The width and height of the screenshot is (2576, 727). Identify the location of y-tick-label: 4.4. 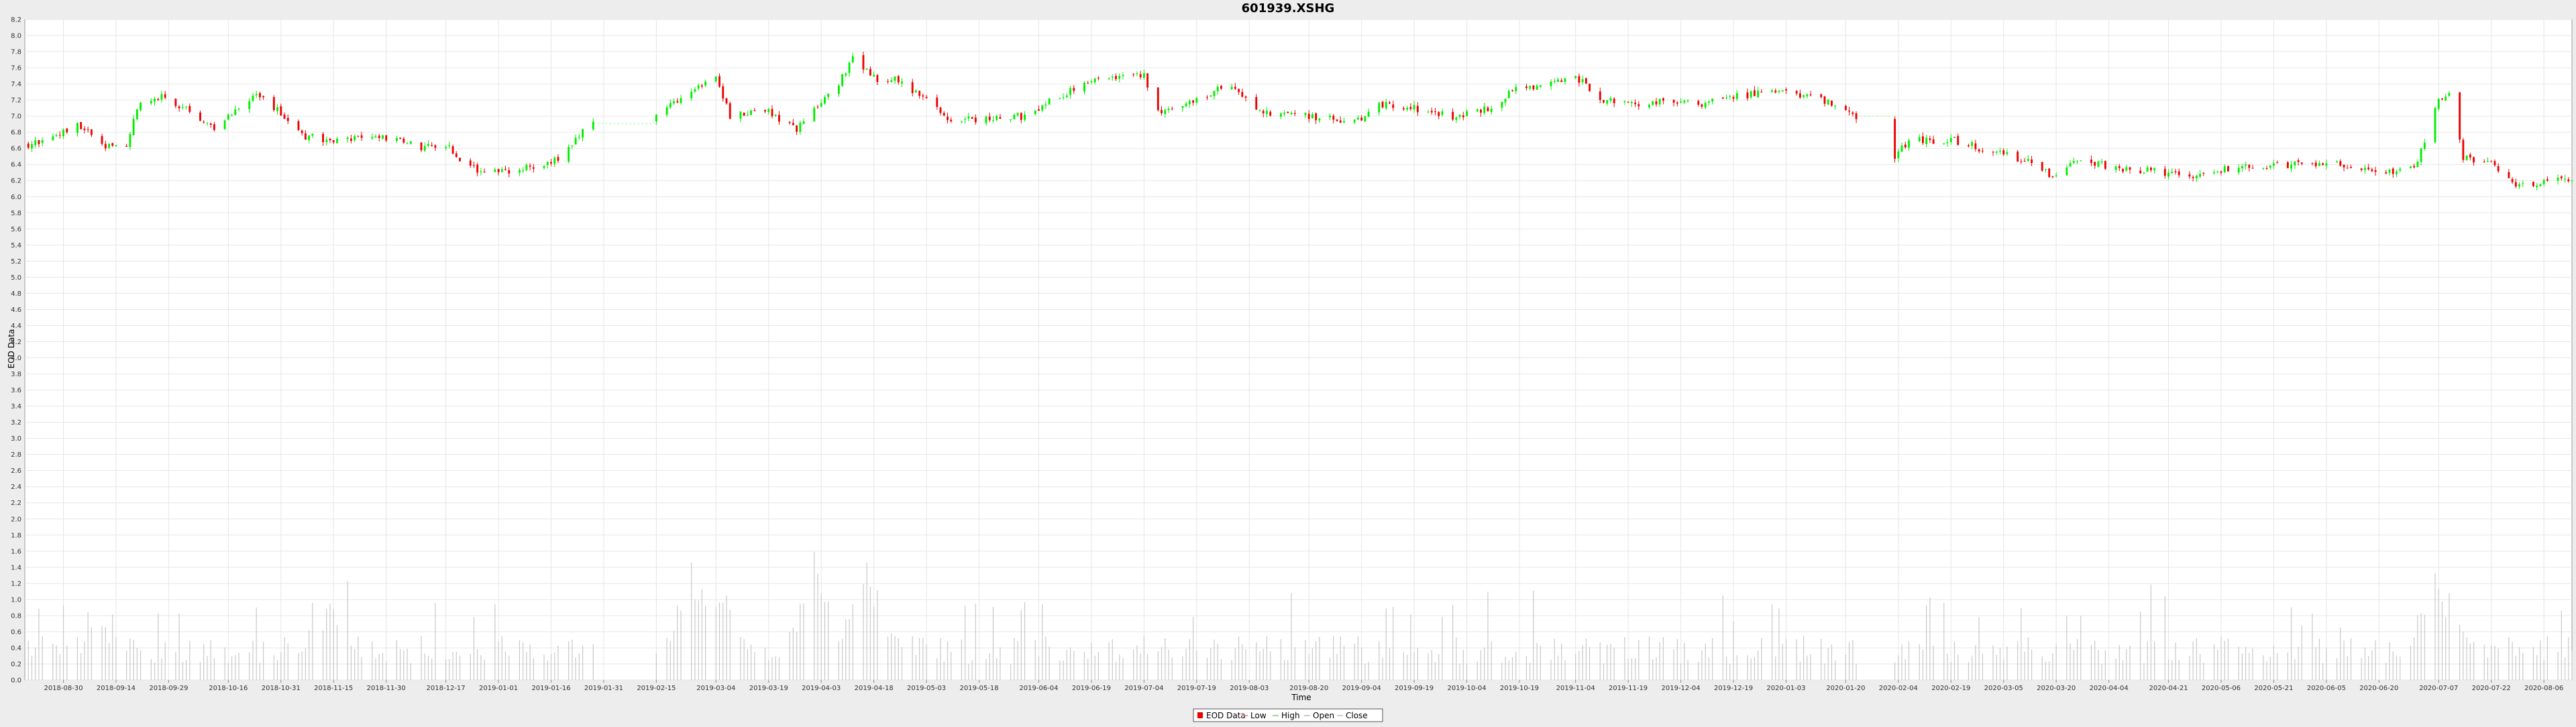
(16, 326).